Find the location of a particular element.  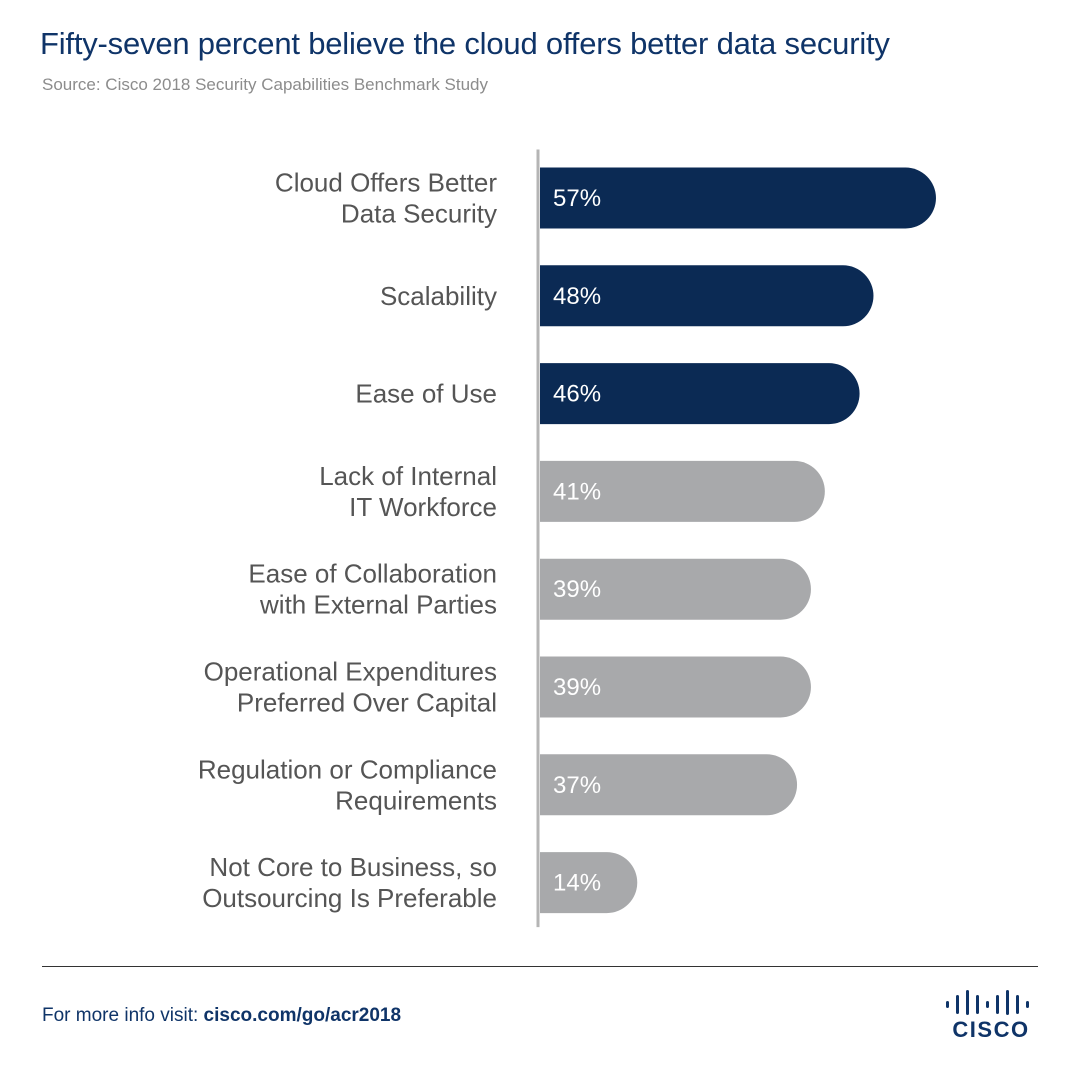

category-label: Lack of Internal is located at coordinates (408, 476).